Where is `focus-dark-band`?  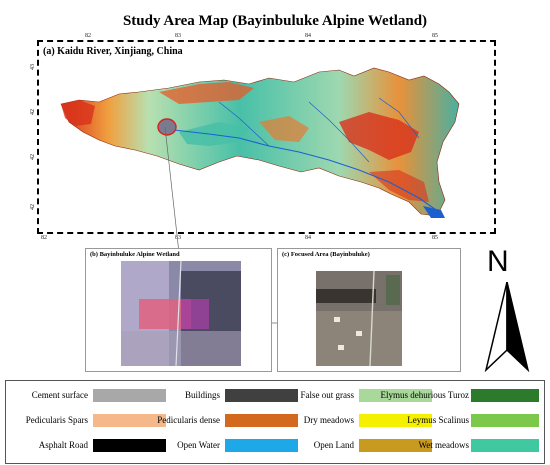 focus-dark-band is located at coordinates (346, 296).